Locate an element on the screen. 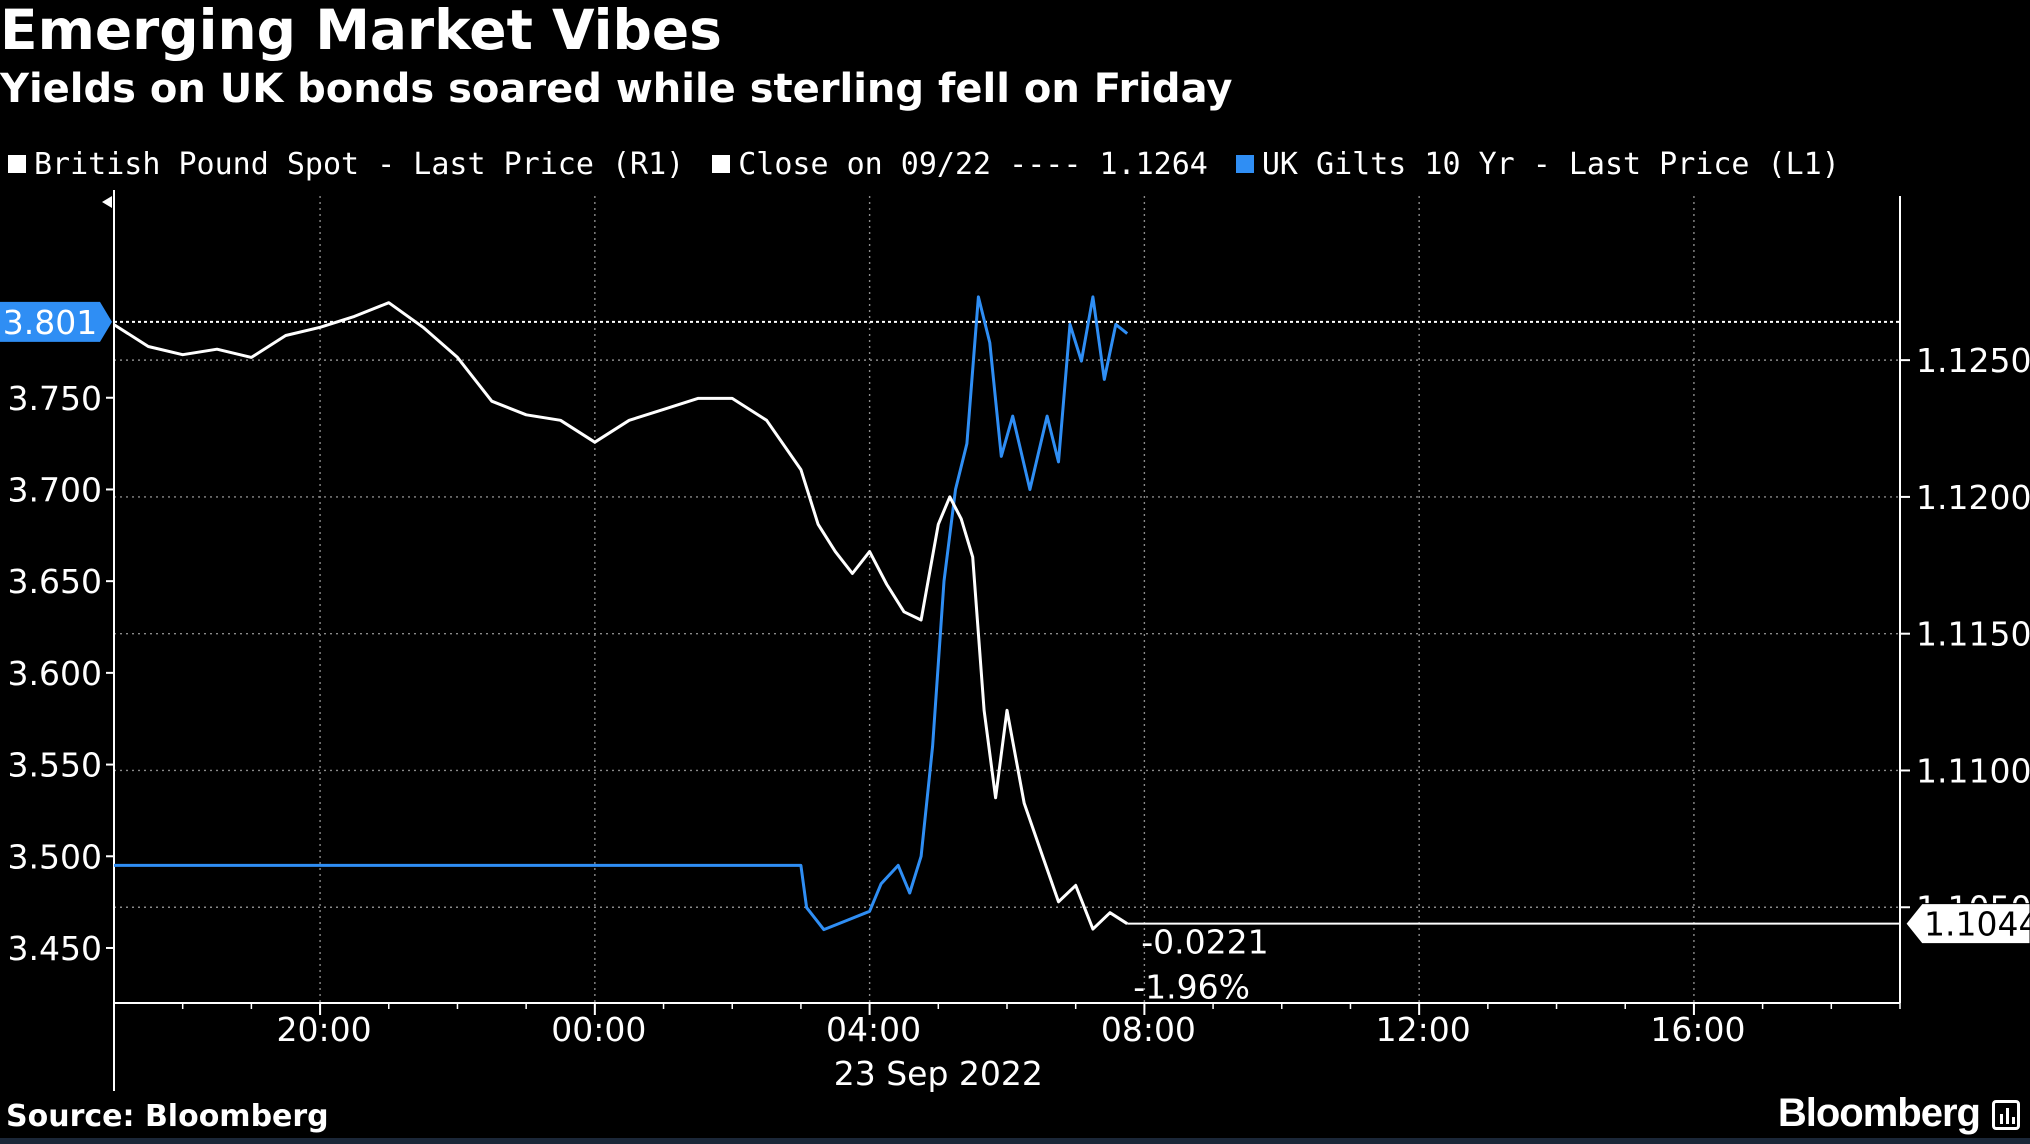 The image size is (2030, 1144). left-tick-label: 3.450 is located at coordinates (55, 948).